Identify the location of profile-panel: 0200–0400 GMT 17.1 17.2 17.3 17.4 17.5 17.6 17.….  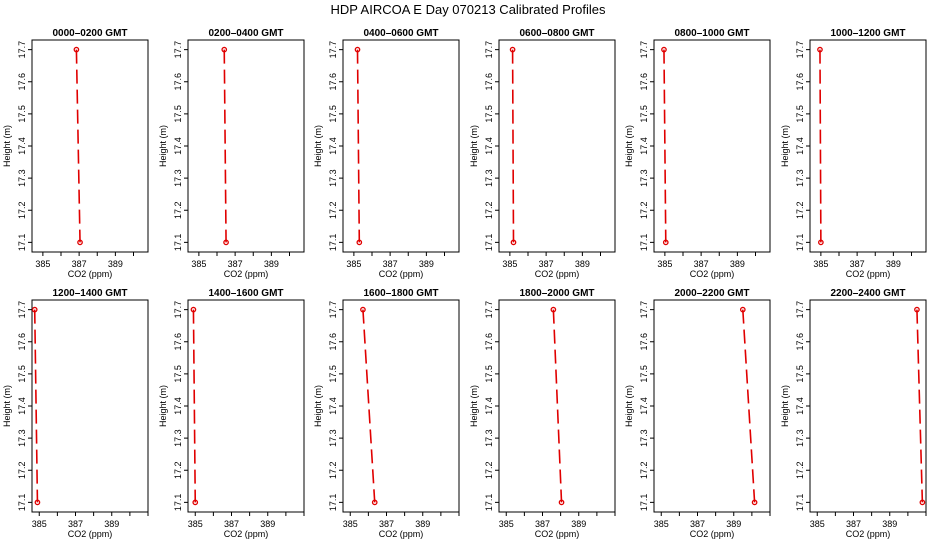
(231, 153).